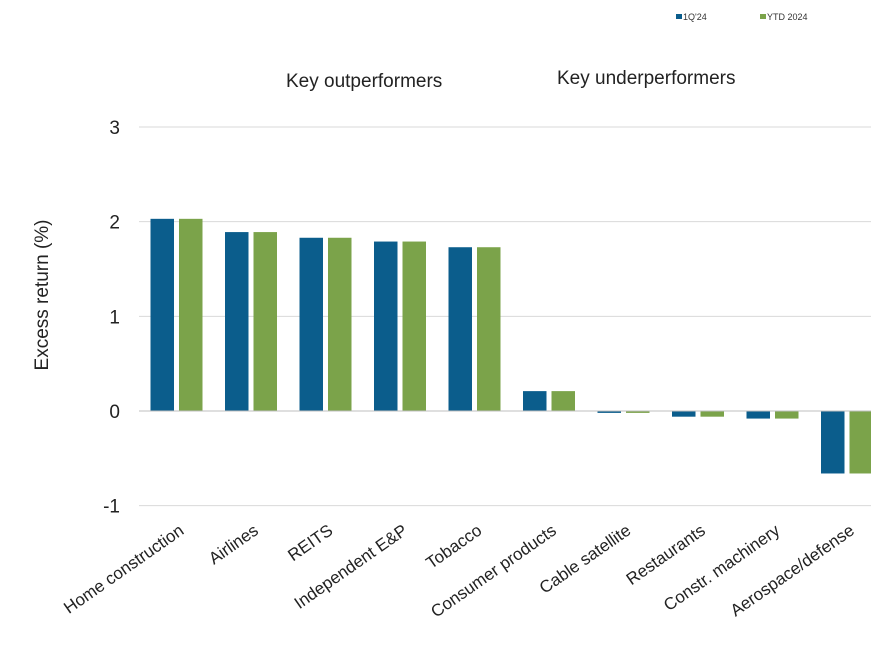 Image resolution: width=871 pixels, height=647 pixels. What do you see at coordinates (695, 17) in the screenshot?
I see `legend-label-series-1: 1Q'24` at bounding box center [695, 17].